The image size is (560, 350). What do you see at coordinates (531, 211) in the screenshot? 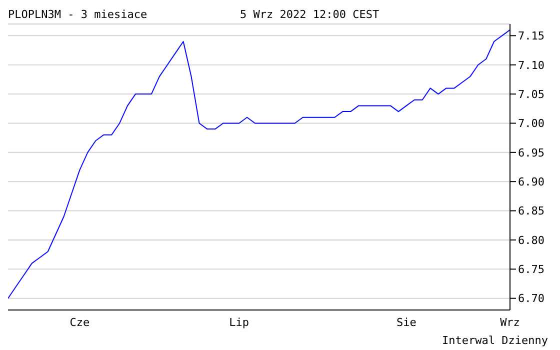
I see `y-tick-label: 6.85` at bounding box center [531, 211].